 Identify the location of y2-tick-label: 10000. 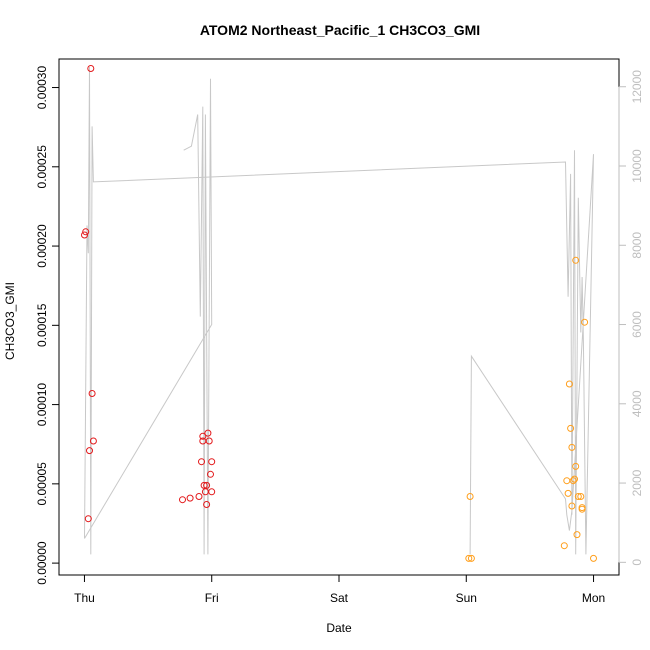
(637, 166).